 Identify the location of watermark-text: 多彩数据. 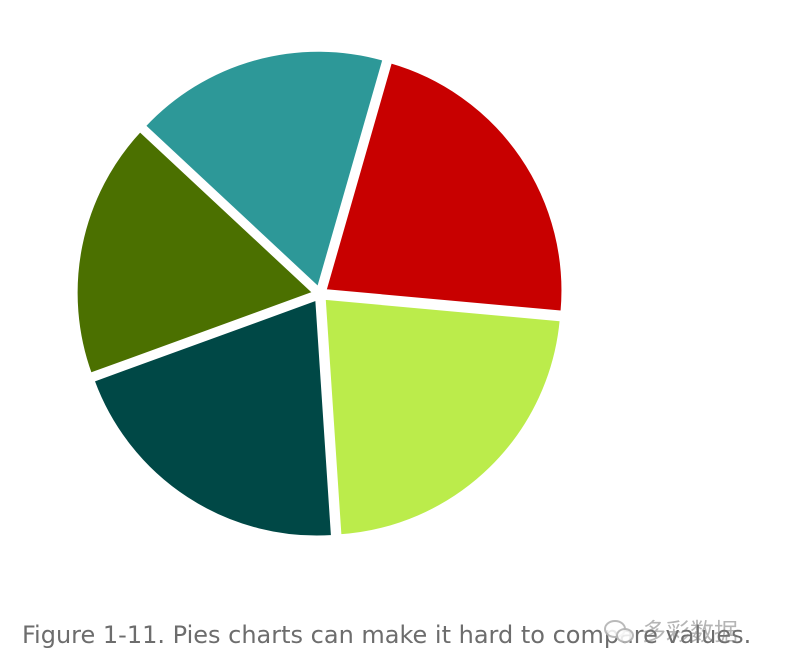
(690, 632).